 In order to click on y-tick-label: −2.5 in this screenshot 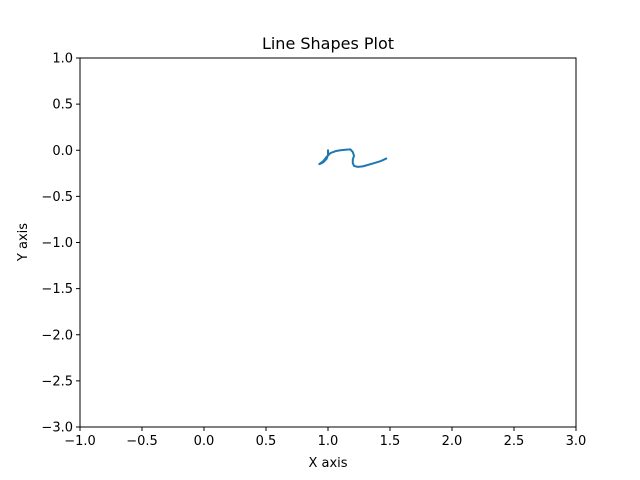, I will do `click(57, 381)`.